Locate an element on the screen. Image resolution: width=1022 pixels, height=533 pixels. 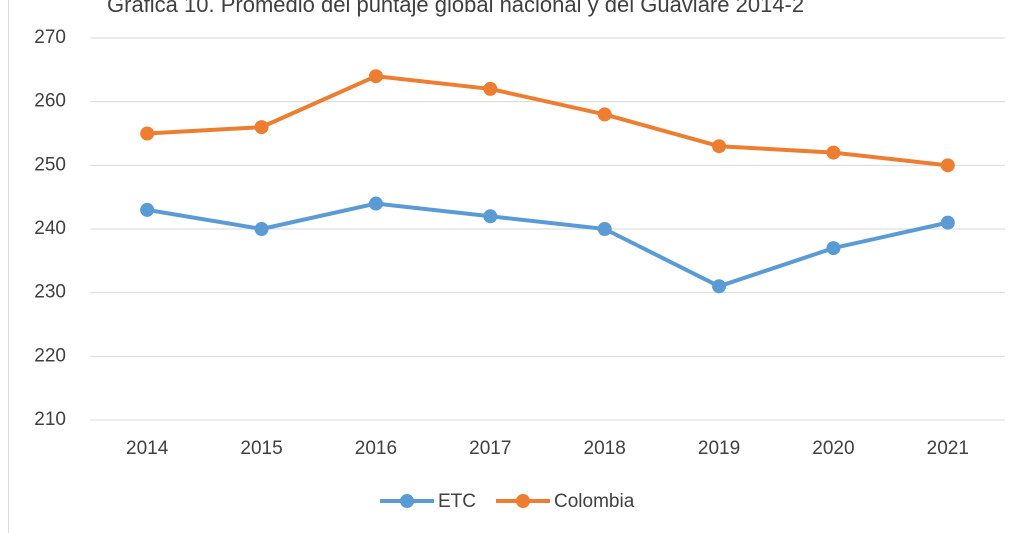
chart-frame is located at coordinates (8, 266).